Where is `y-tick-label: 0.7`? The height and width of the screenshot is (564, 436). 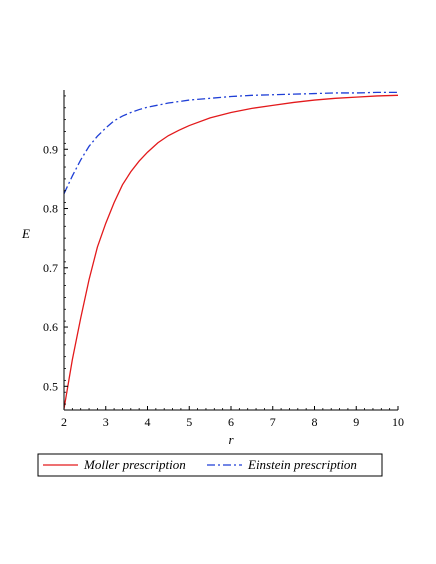
y-tick-label: 0.7 is located at coordinates (50, 268).